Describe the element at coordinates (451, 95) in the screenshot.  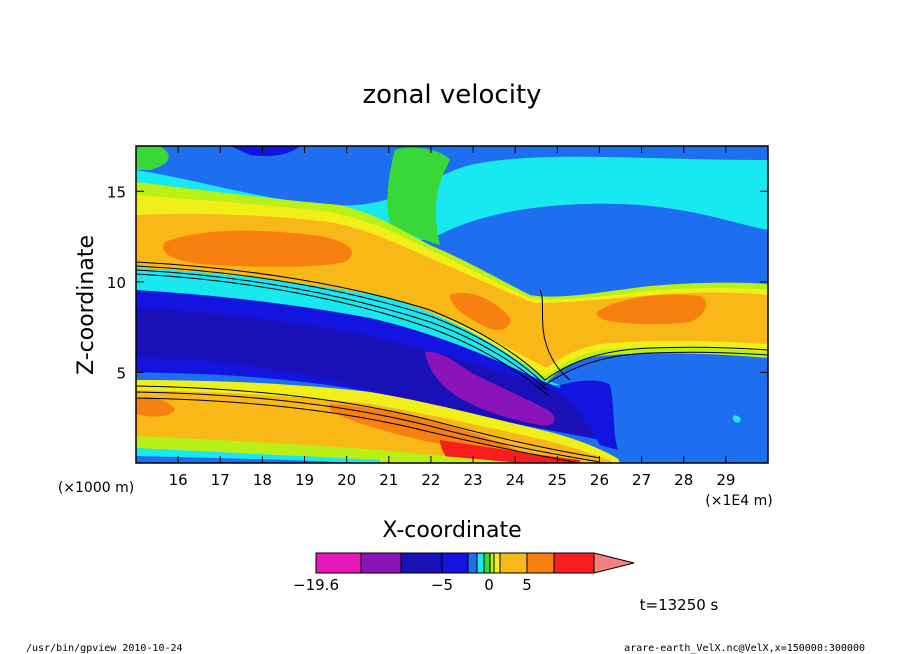
I see `chart-title: zonal velocity` at that location.